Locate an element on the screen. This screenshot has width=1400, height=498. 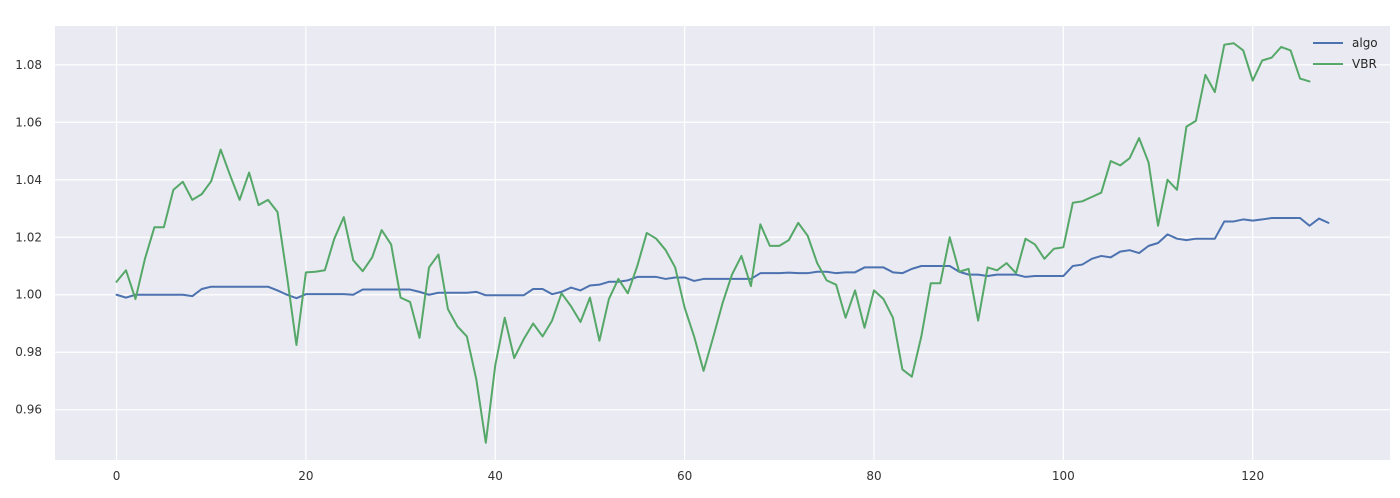
y-tick-label: 1.02 is located at coordinates (28, 237).